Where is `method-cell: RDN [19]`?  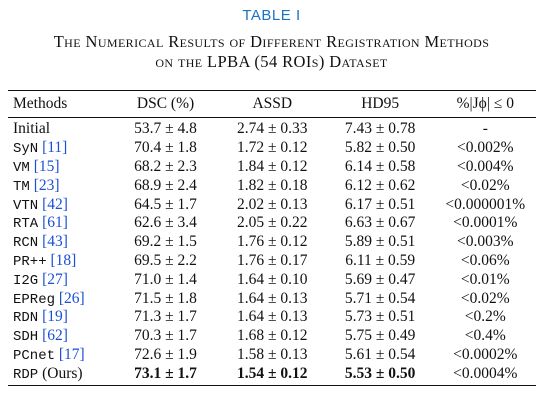 method-cell: RDN [19] is located at coordinates (60, 317).